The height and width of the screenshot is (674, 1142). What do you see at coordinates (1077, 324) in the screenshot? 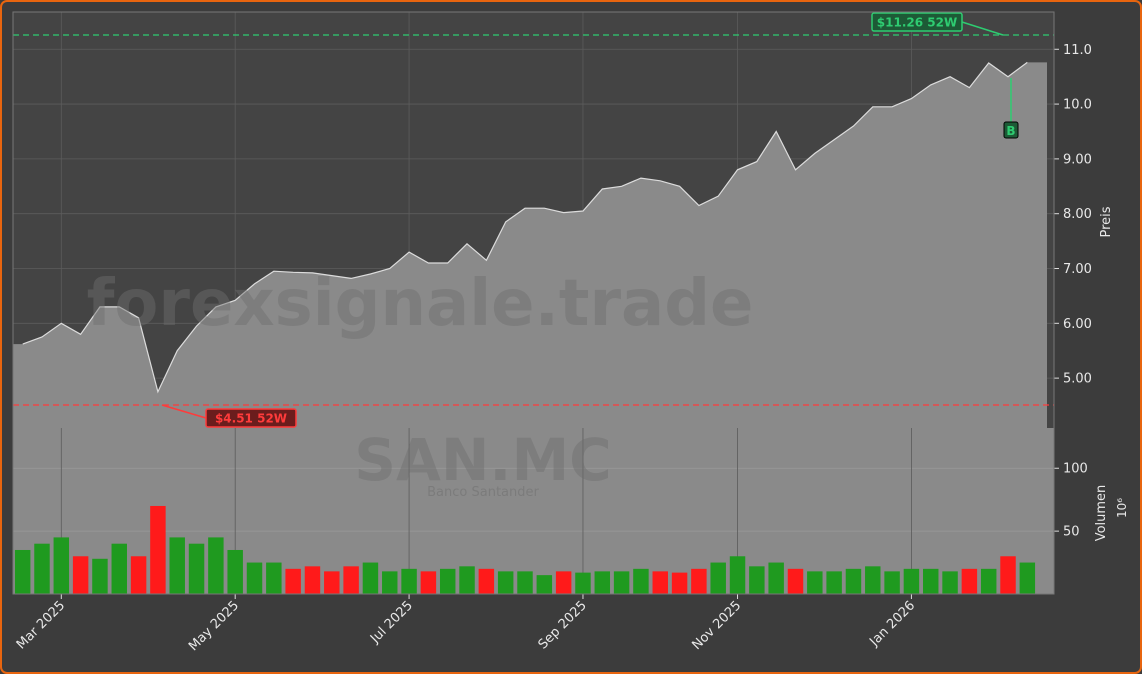
I see `y-tick-label: 6.00` at bounding box center [1077, 324].